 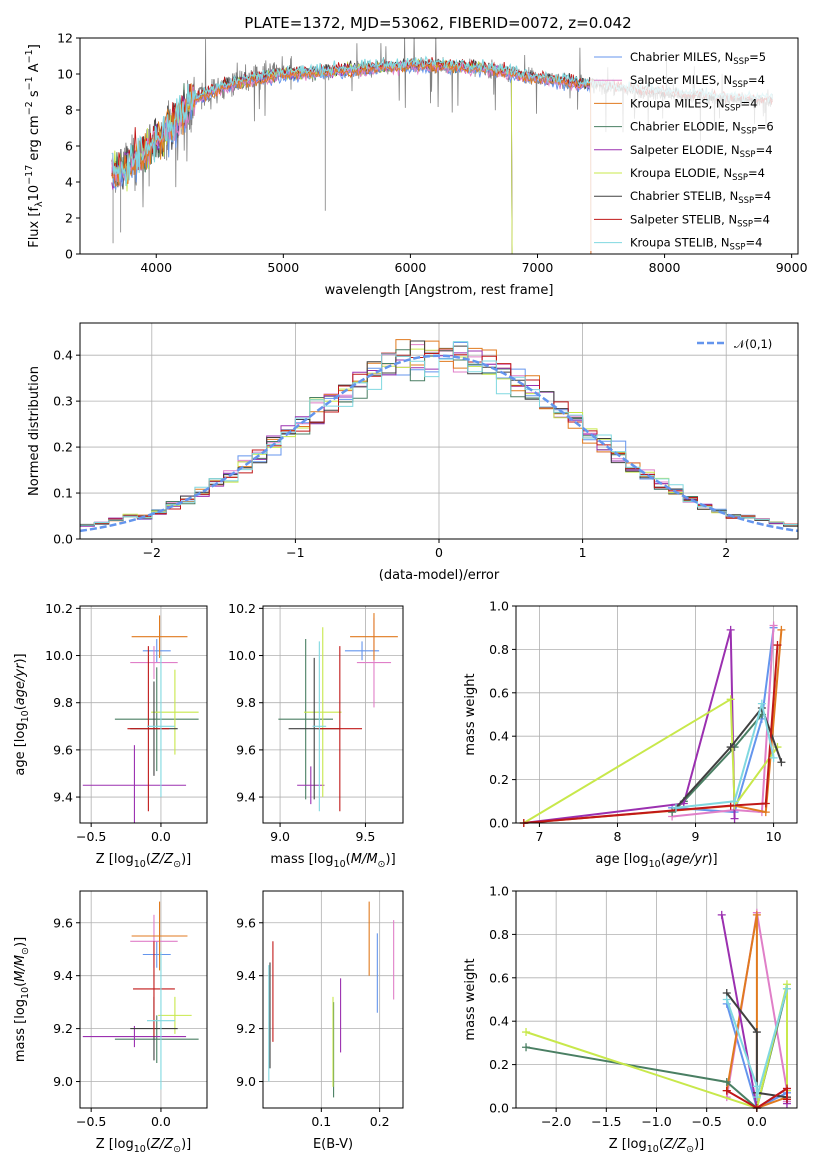 I want to click on y-axis-label: age [log10(age/yr)], so click(x=22, y=714).